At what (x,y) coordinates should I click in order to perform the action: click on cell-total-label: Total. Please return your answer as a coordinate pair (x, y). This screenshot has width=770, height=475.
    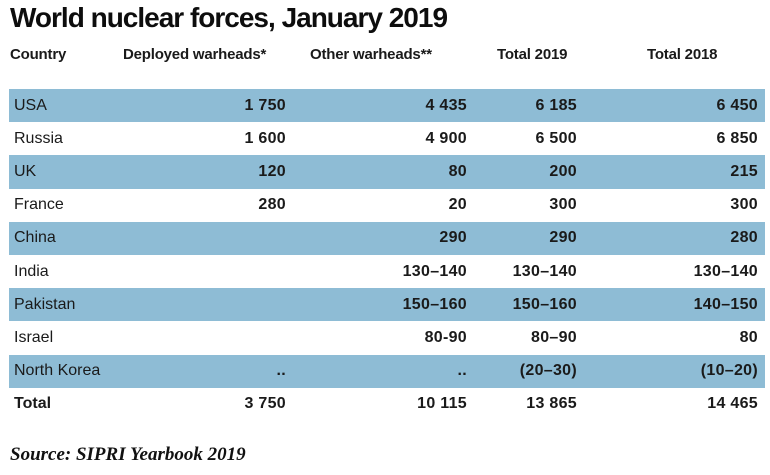
    Looking at the image, I should click on (33, 404).